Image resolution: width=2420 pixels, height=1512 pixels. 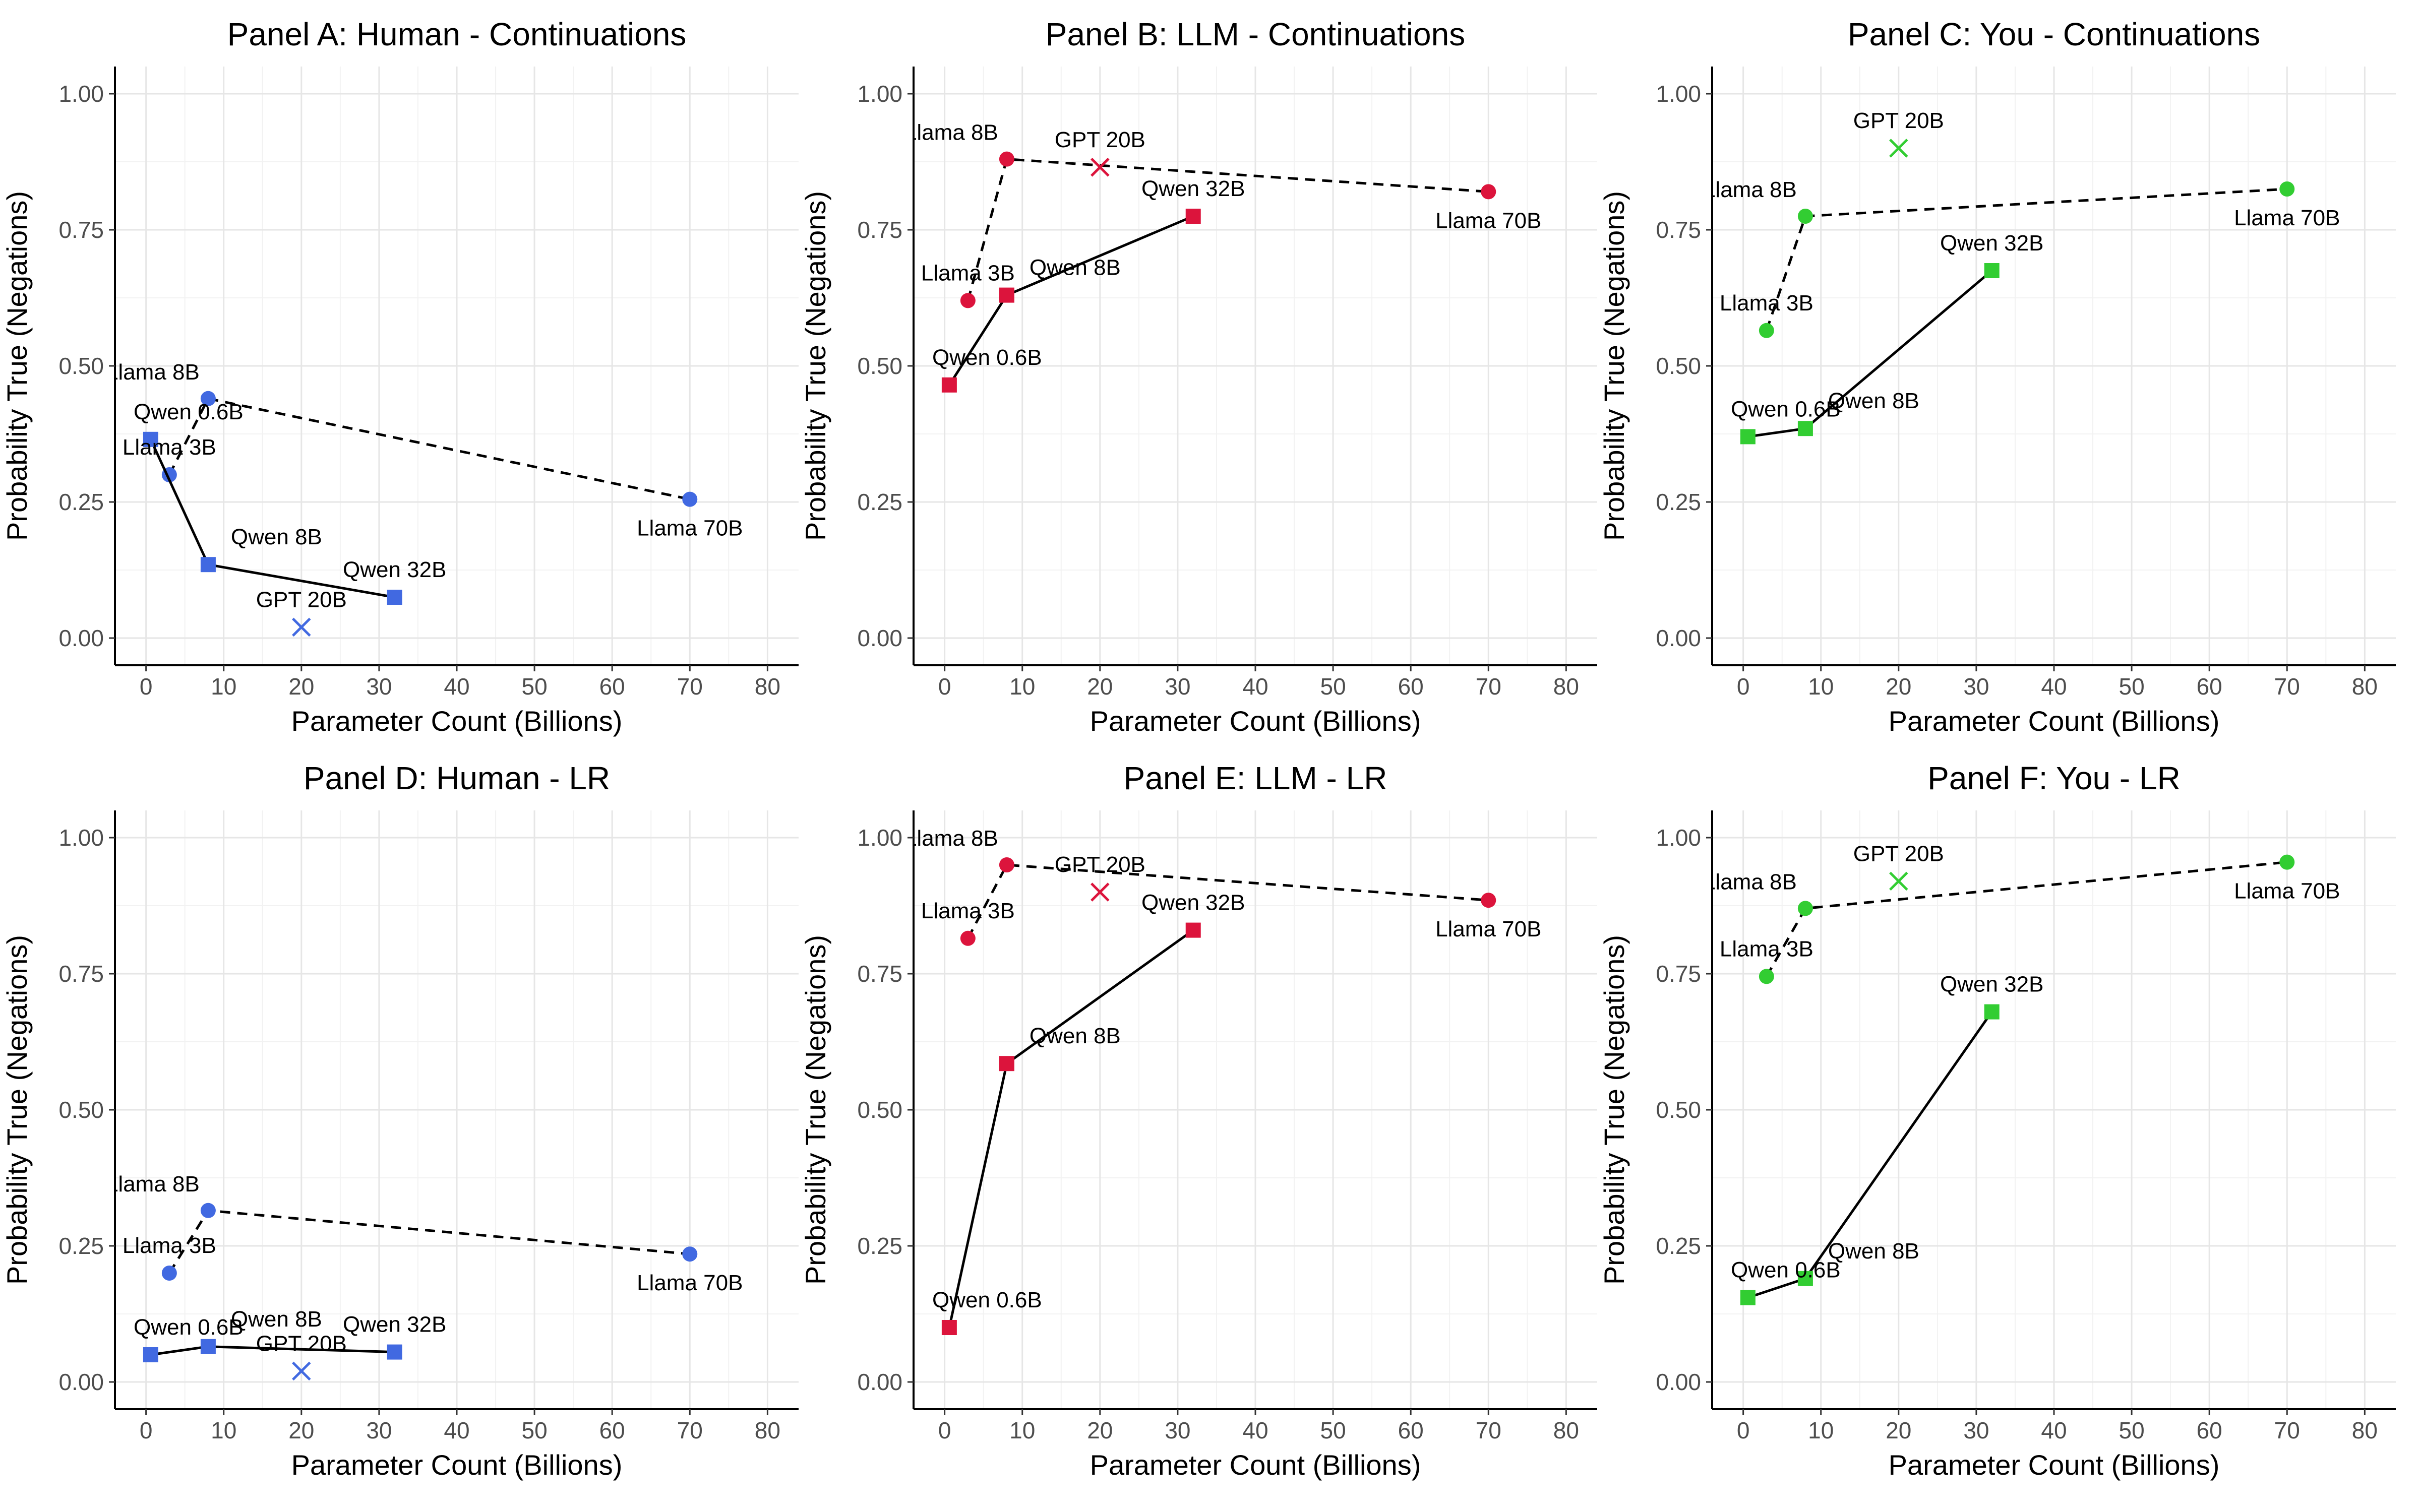 I want to click on panel-e-data, so click(x=1218, y=1096).